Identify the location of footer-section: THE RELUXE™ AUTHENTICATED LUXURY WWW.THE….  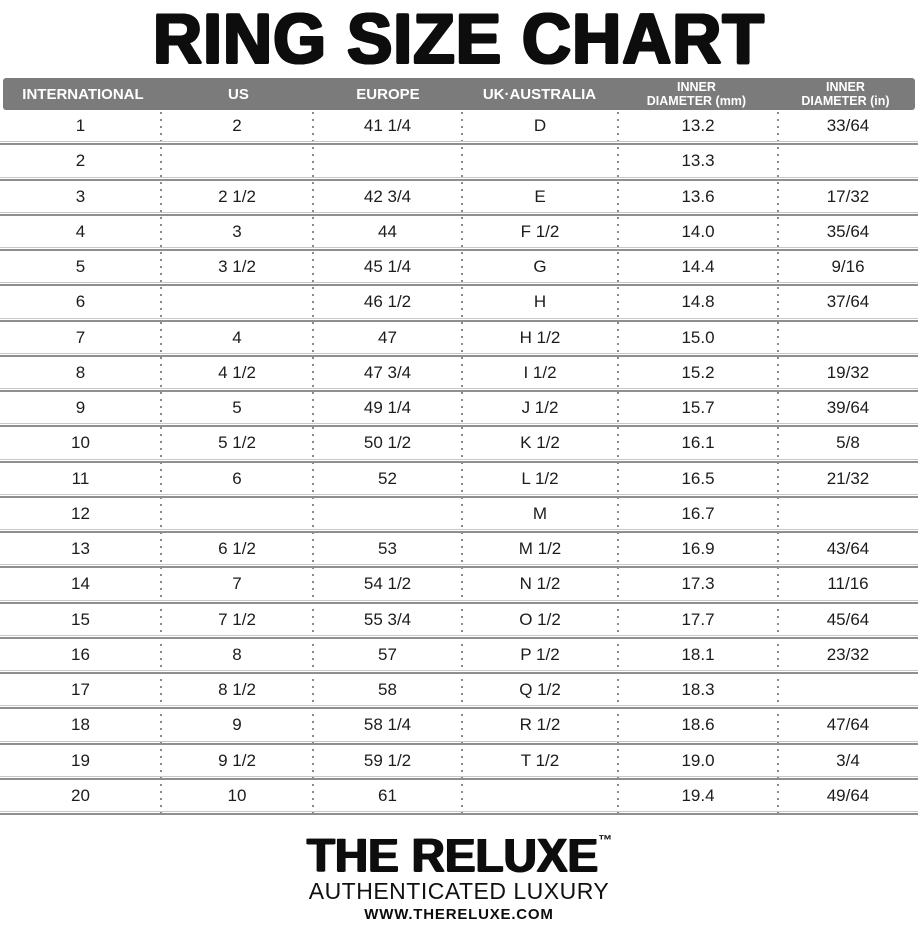
(459, 870).